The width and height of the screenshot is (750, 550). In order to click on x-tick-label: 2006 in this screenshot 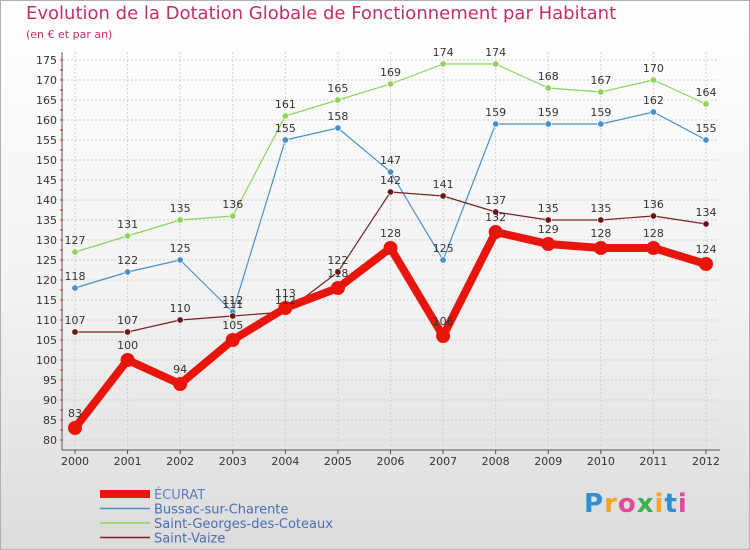, I will do `click(391, 461)`.